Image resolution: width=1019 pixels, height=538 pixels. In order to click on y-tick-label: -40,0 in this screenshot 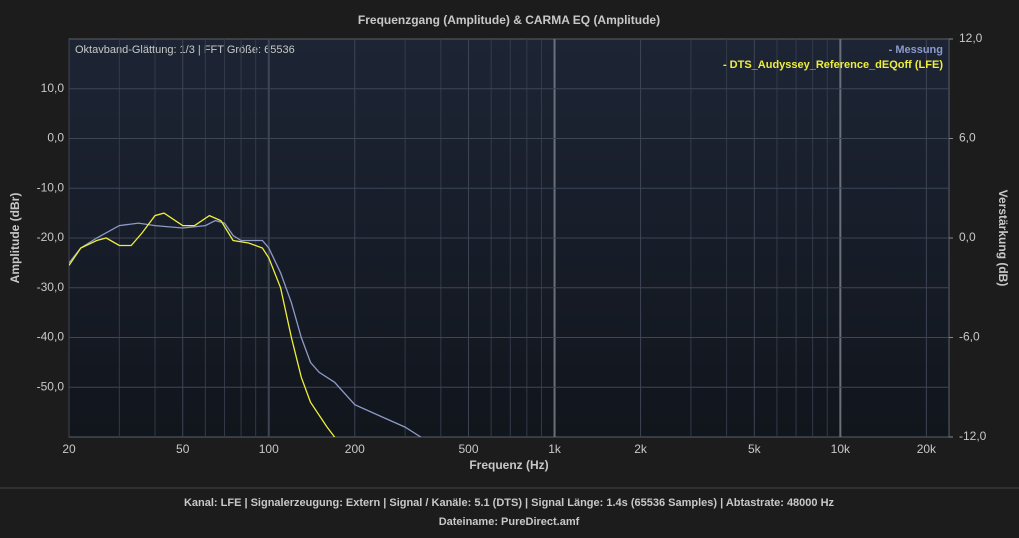, I will do `click(51, 337)`.